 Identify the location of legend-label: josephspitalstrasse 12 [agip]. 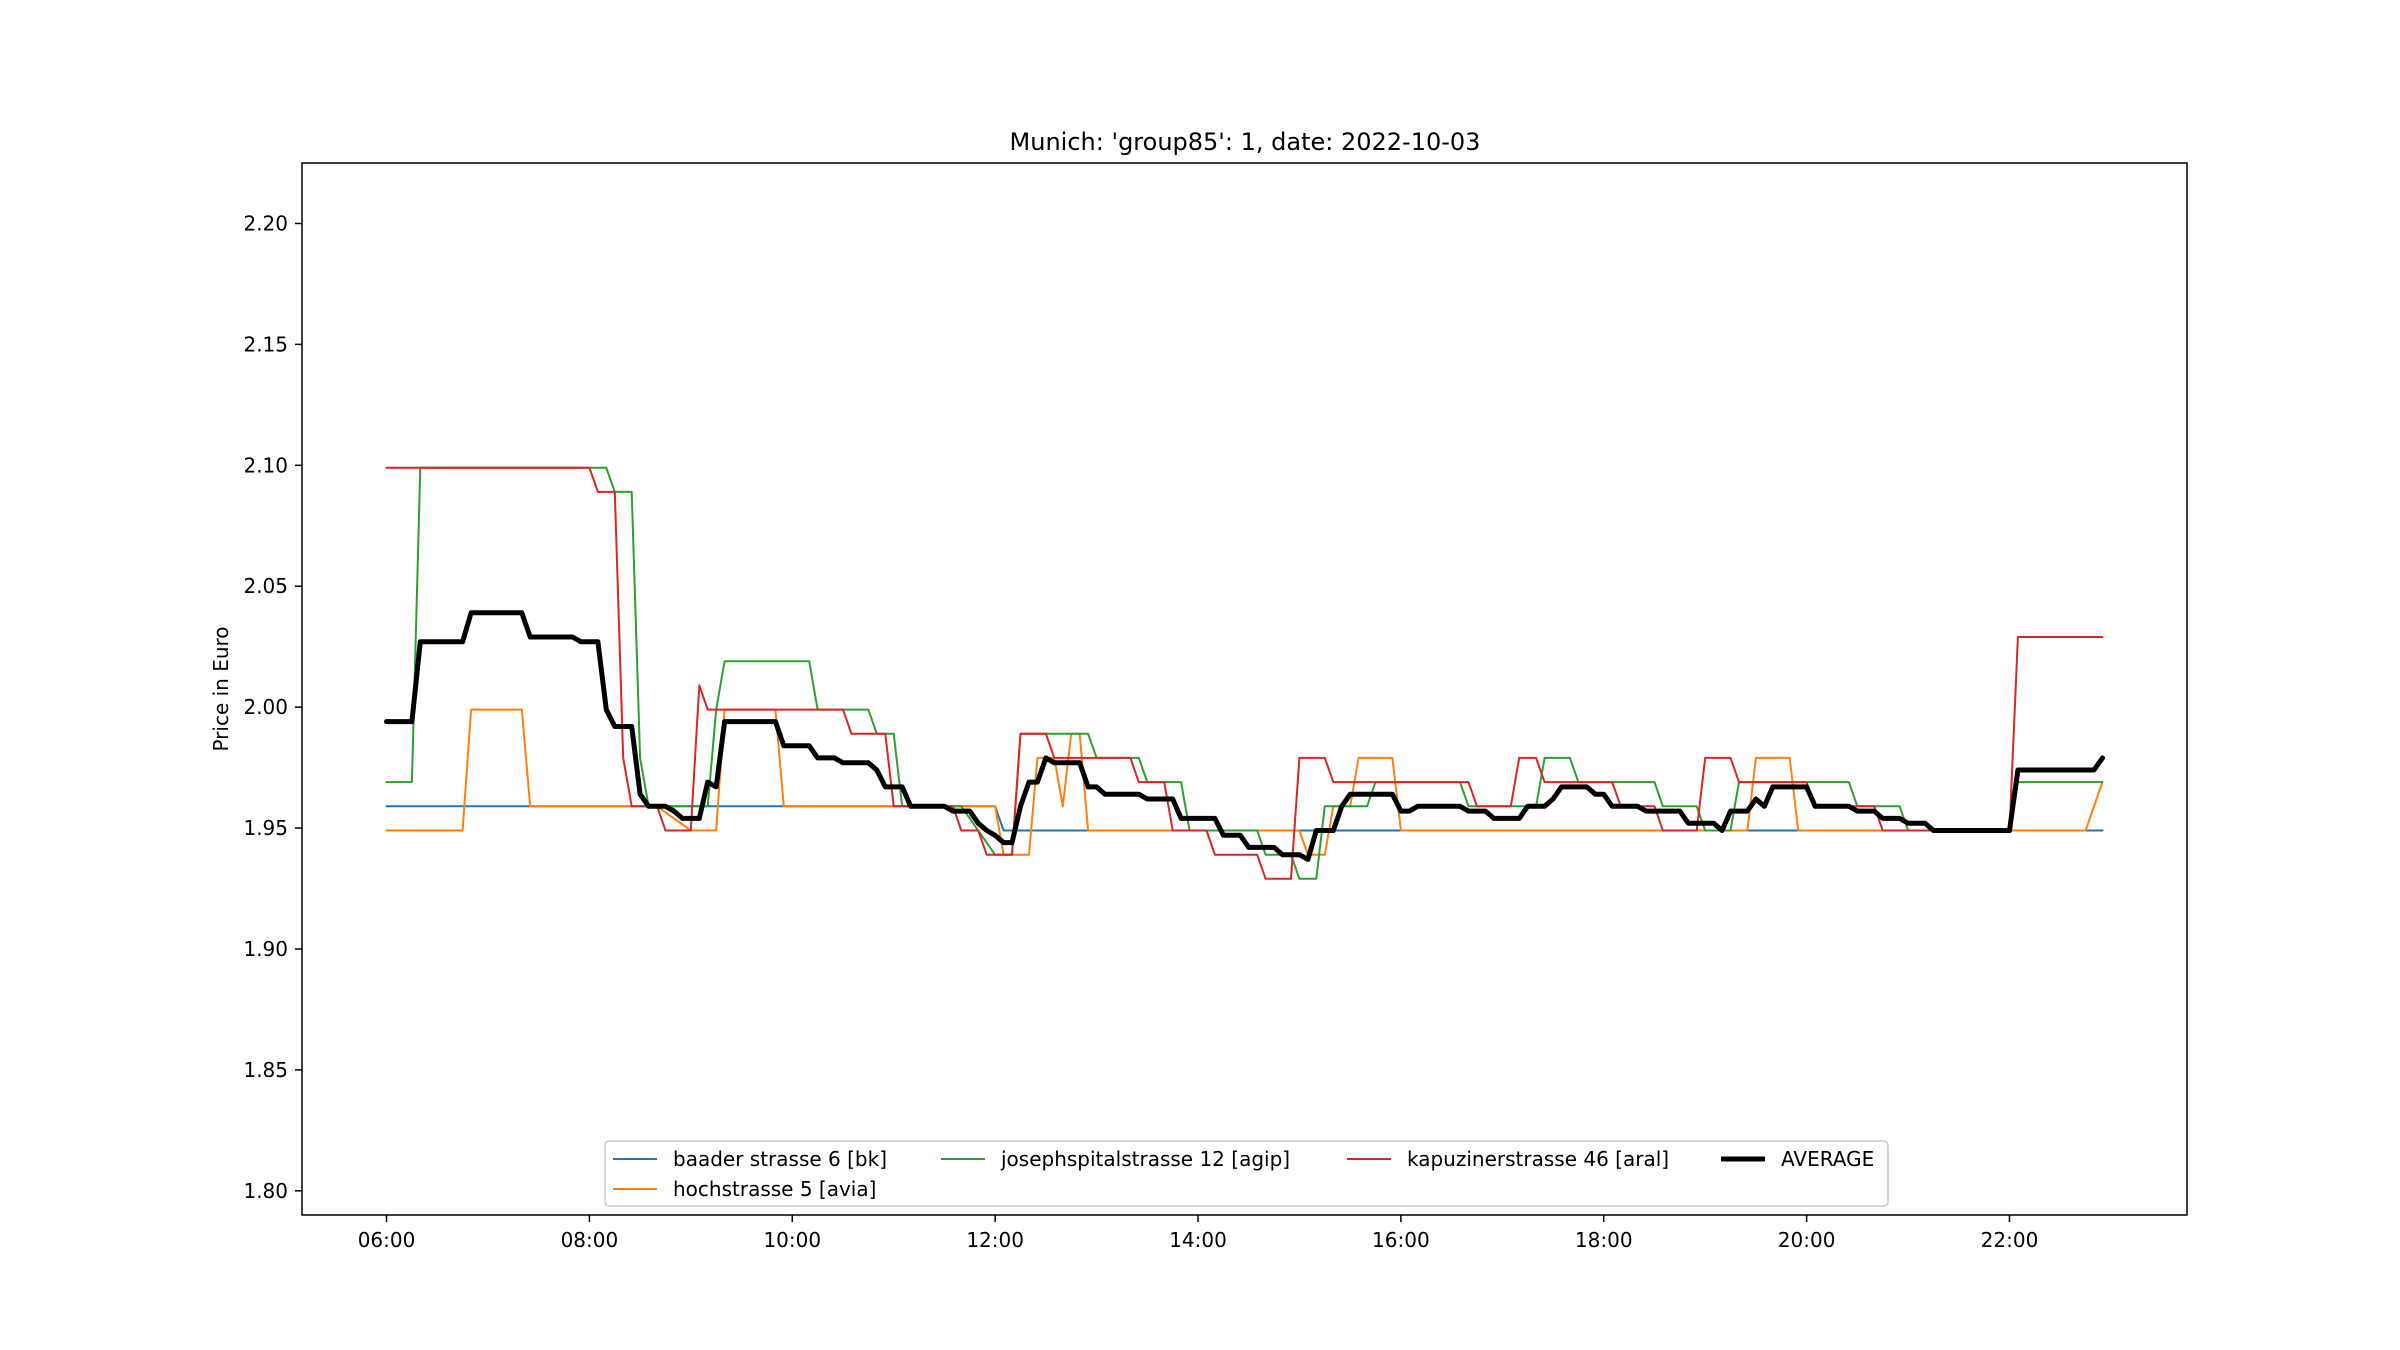
(1145, 1159).